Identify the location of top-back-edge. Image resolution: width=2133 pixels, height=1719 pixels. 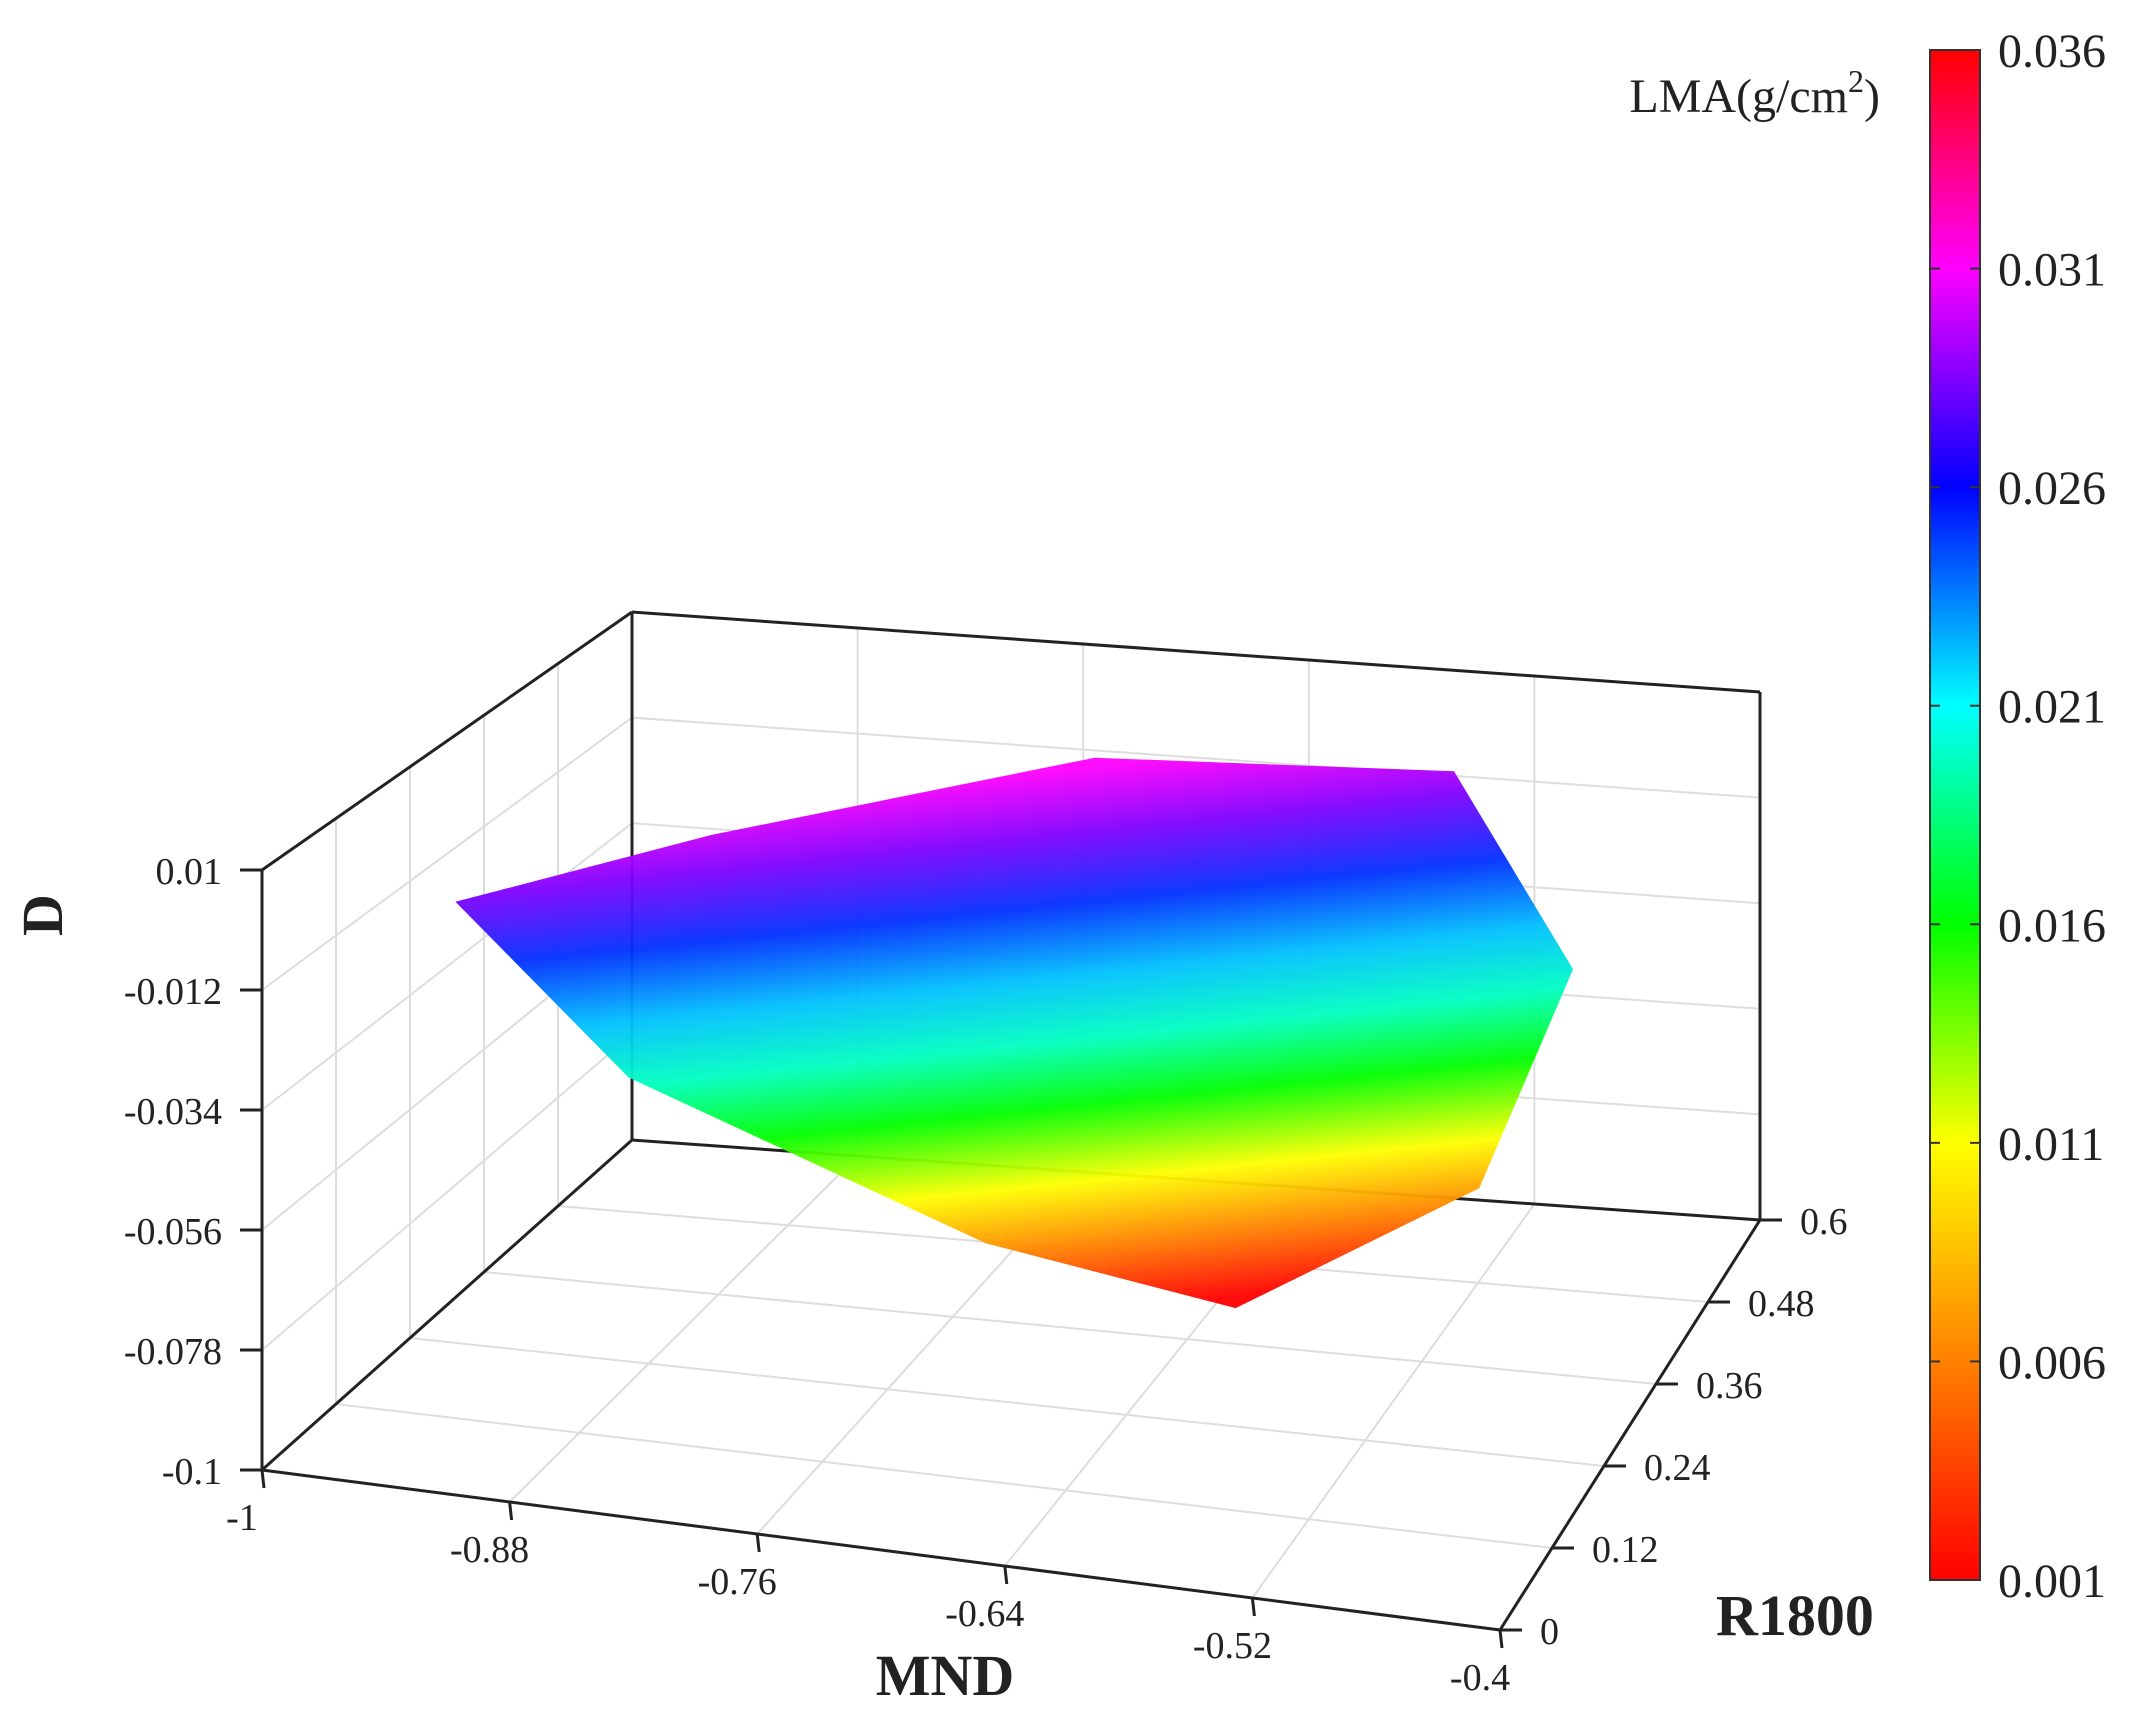
(1196, 652).